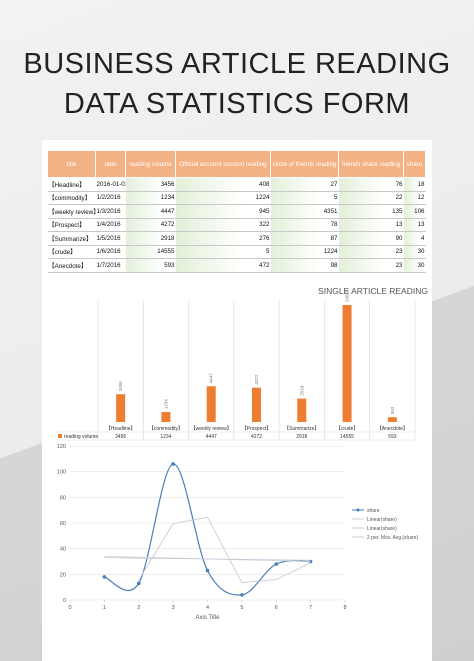  I want to click on table-row: 【commodity】 1/2/2016 1234 1224 5 22 12, so click(236, 198).